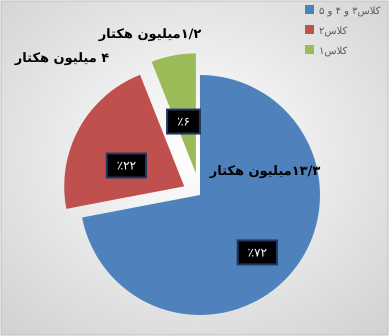  What do you see at coordinates (257, 252) in the screenshot?
I see `data-label: ٪۷۲` at bounding box center [257, 252].